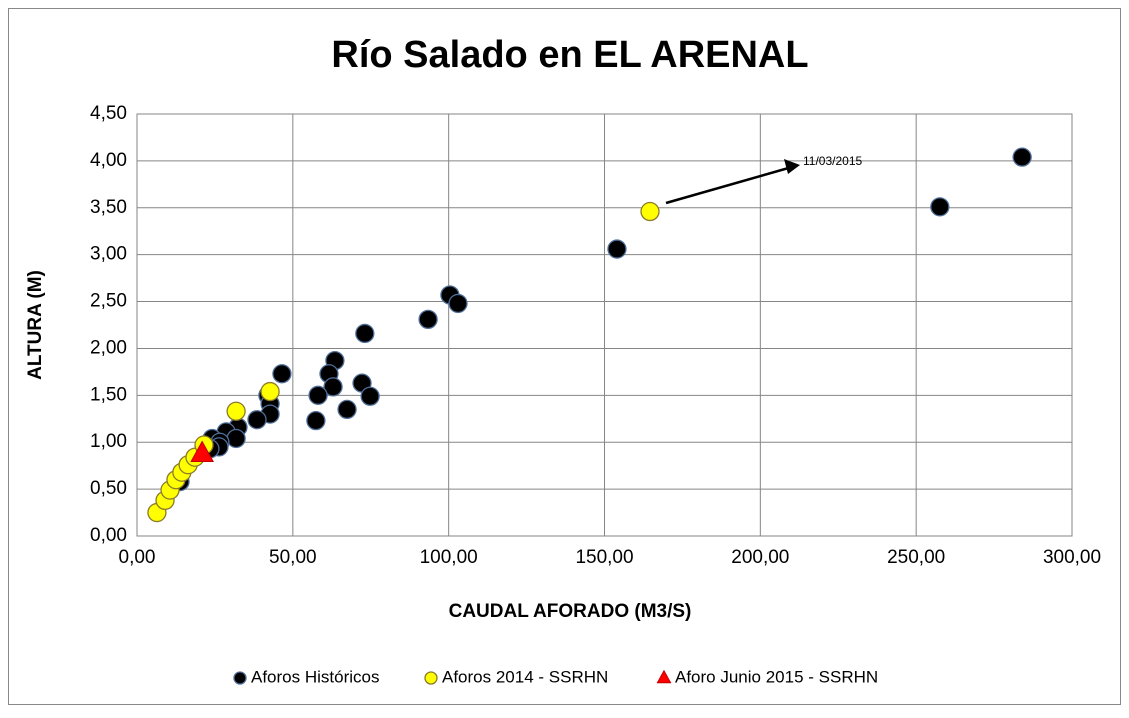 The width and height of the screenshot is (1129, 718). What do you see at coordinates (108, 441) in the screenshot?
I see `y-tick-label: 1,00` at bounding box center [108, 441].